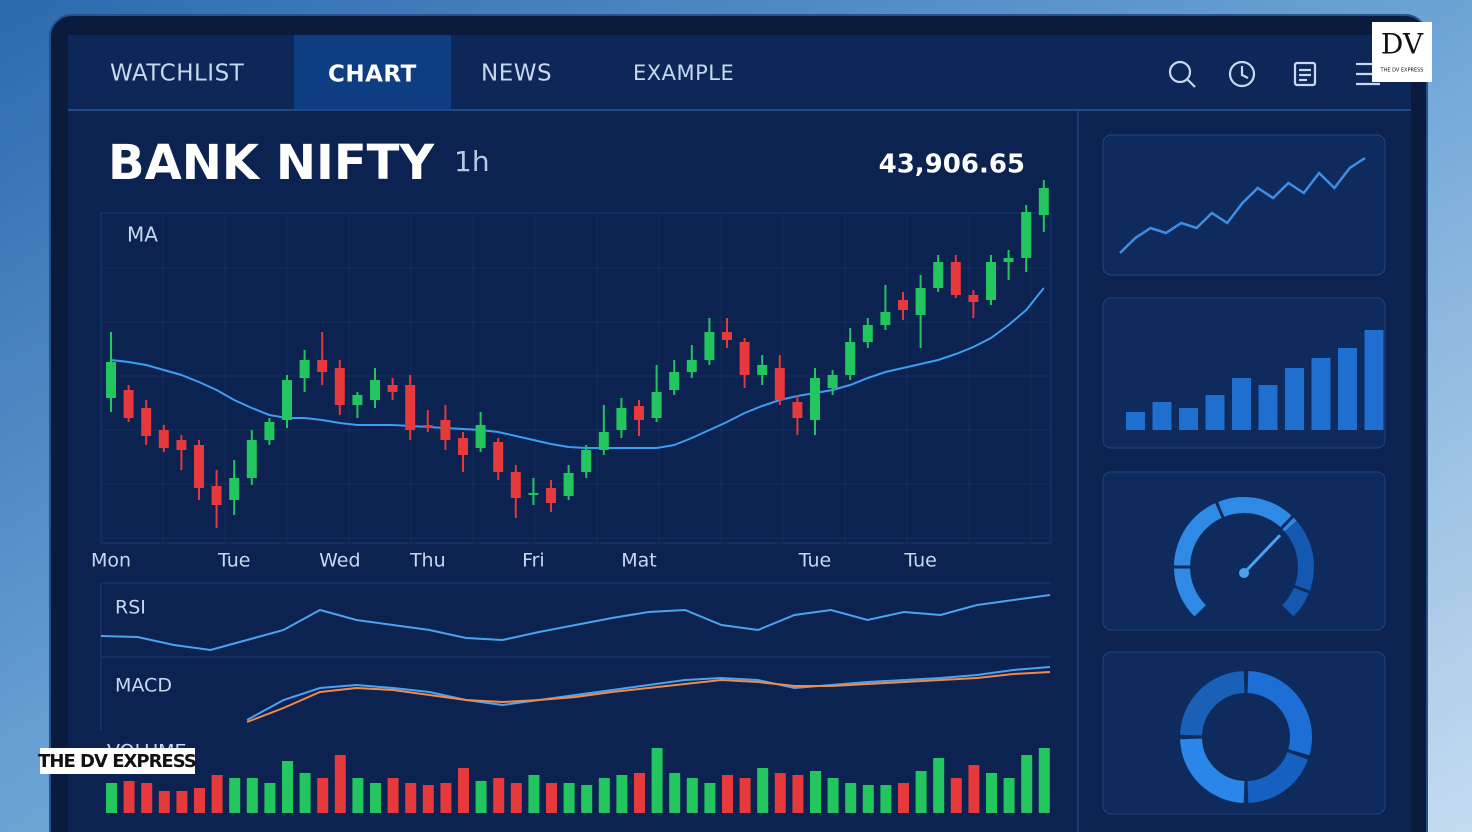 Image resolution: width=1472 pixels, height=832 pixels. What do you see at coordinates (1402, 44) in the screenshot?
I see `logo-mark: DV` at bounding box center [1402, 44].